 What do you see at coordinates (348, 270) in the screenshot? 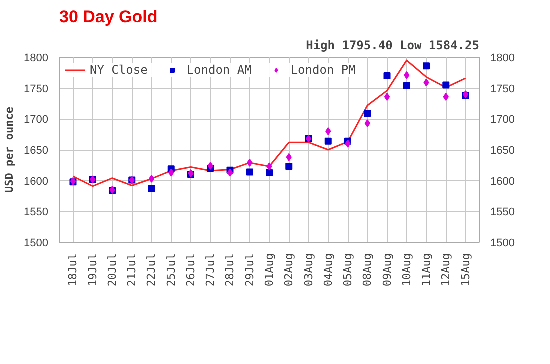
I see `x-tick-label: 05Aug` at bounding box center [348, 270].